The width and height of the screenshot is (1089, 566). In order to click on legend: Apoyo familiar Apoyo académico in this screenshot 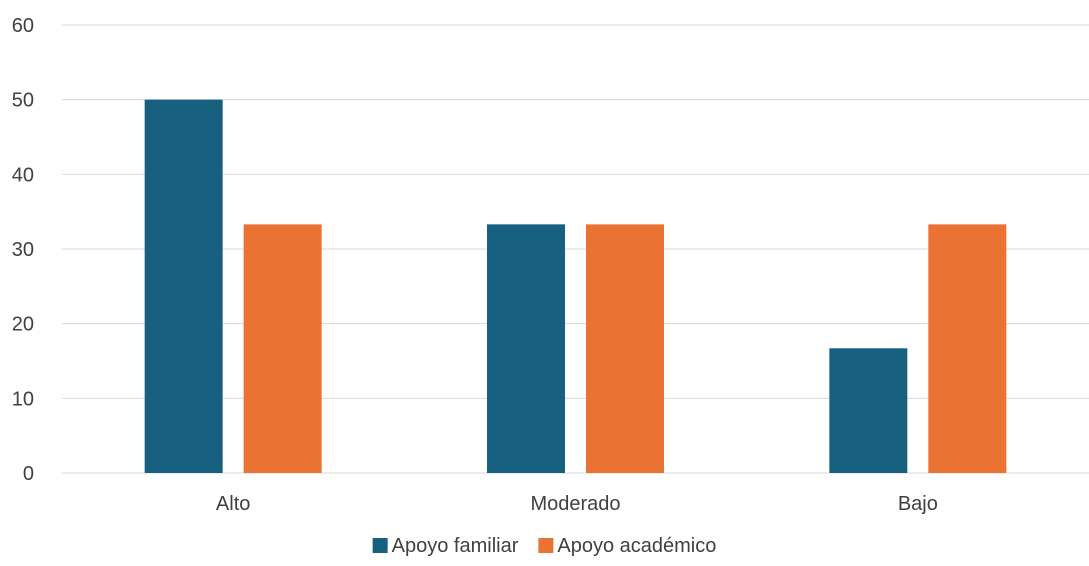, I will do `click(544, 546)`.